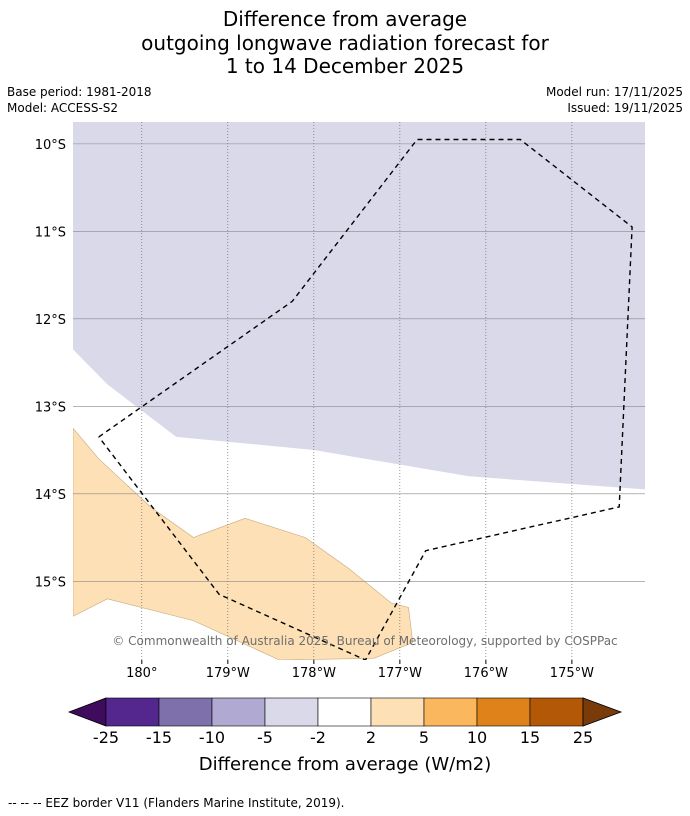 Image resolution: width=690 pixels, height=816 pixels. Describe the element at coordinates (228, 673) in the screenshot. I see `x-tick-label-1: 179°W` at that location.